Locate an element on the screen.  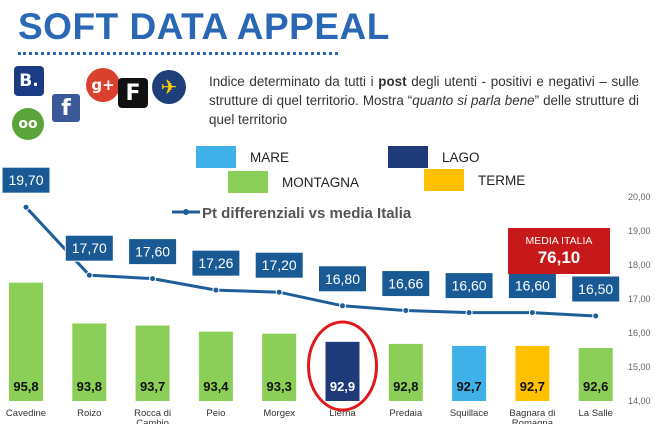
line-value-label: 16,50 is located at coordinates (595, 289).